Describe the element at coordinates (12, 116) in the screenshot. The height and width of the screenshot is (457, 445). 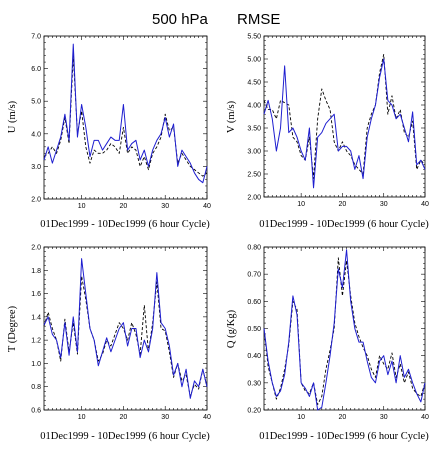
I see `y-axis-label: U (m/s)` at that location.